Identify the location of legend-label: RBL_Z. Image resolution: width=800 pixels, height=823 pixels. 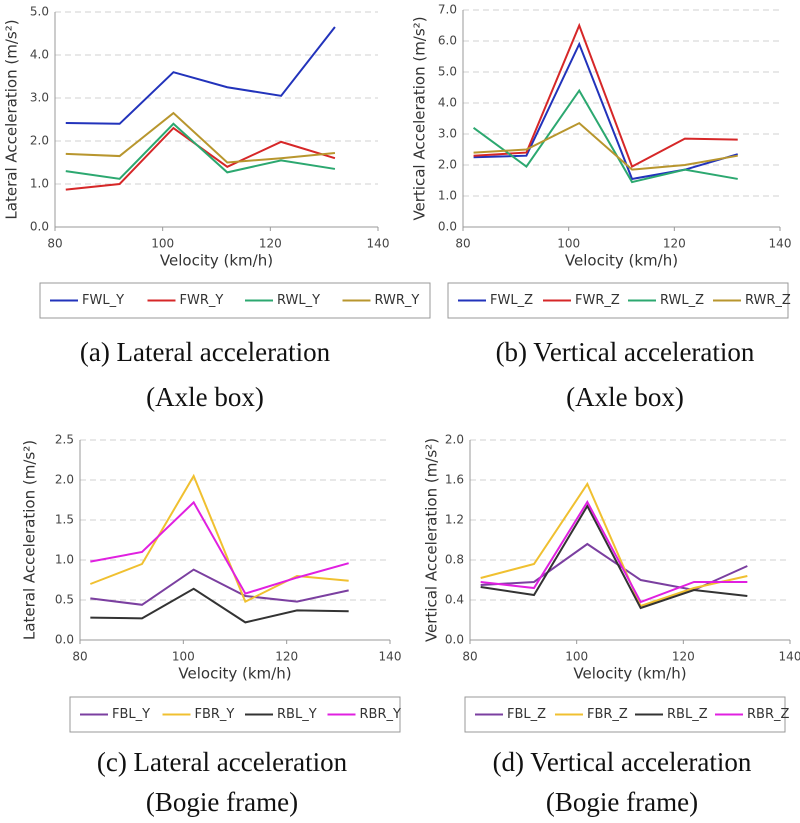
(687, 714).